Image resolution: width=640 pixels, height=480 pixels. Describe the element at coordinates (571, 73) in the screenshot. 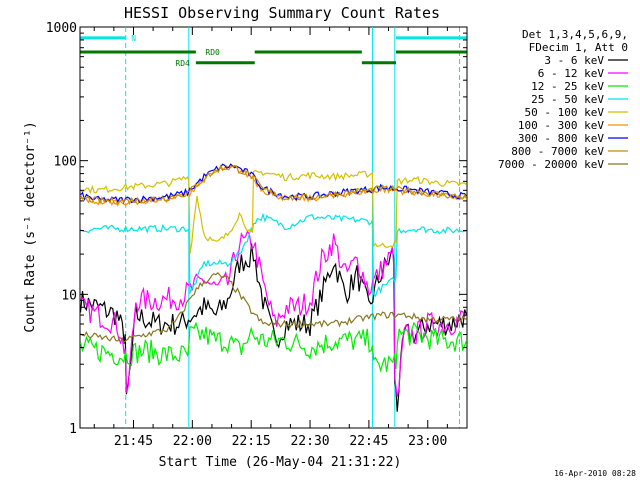

I see `legend-label-1: 6 - 12 keV` at that location.